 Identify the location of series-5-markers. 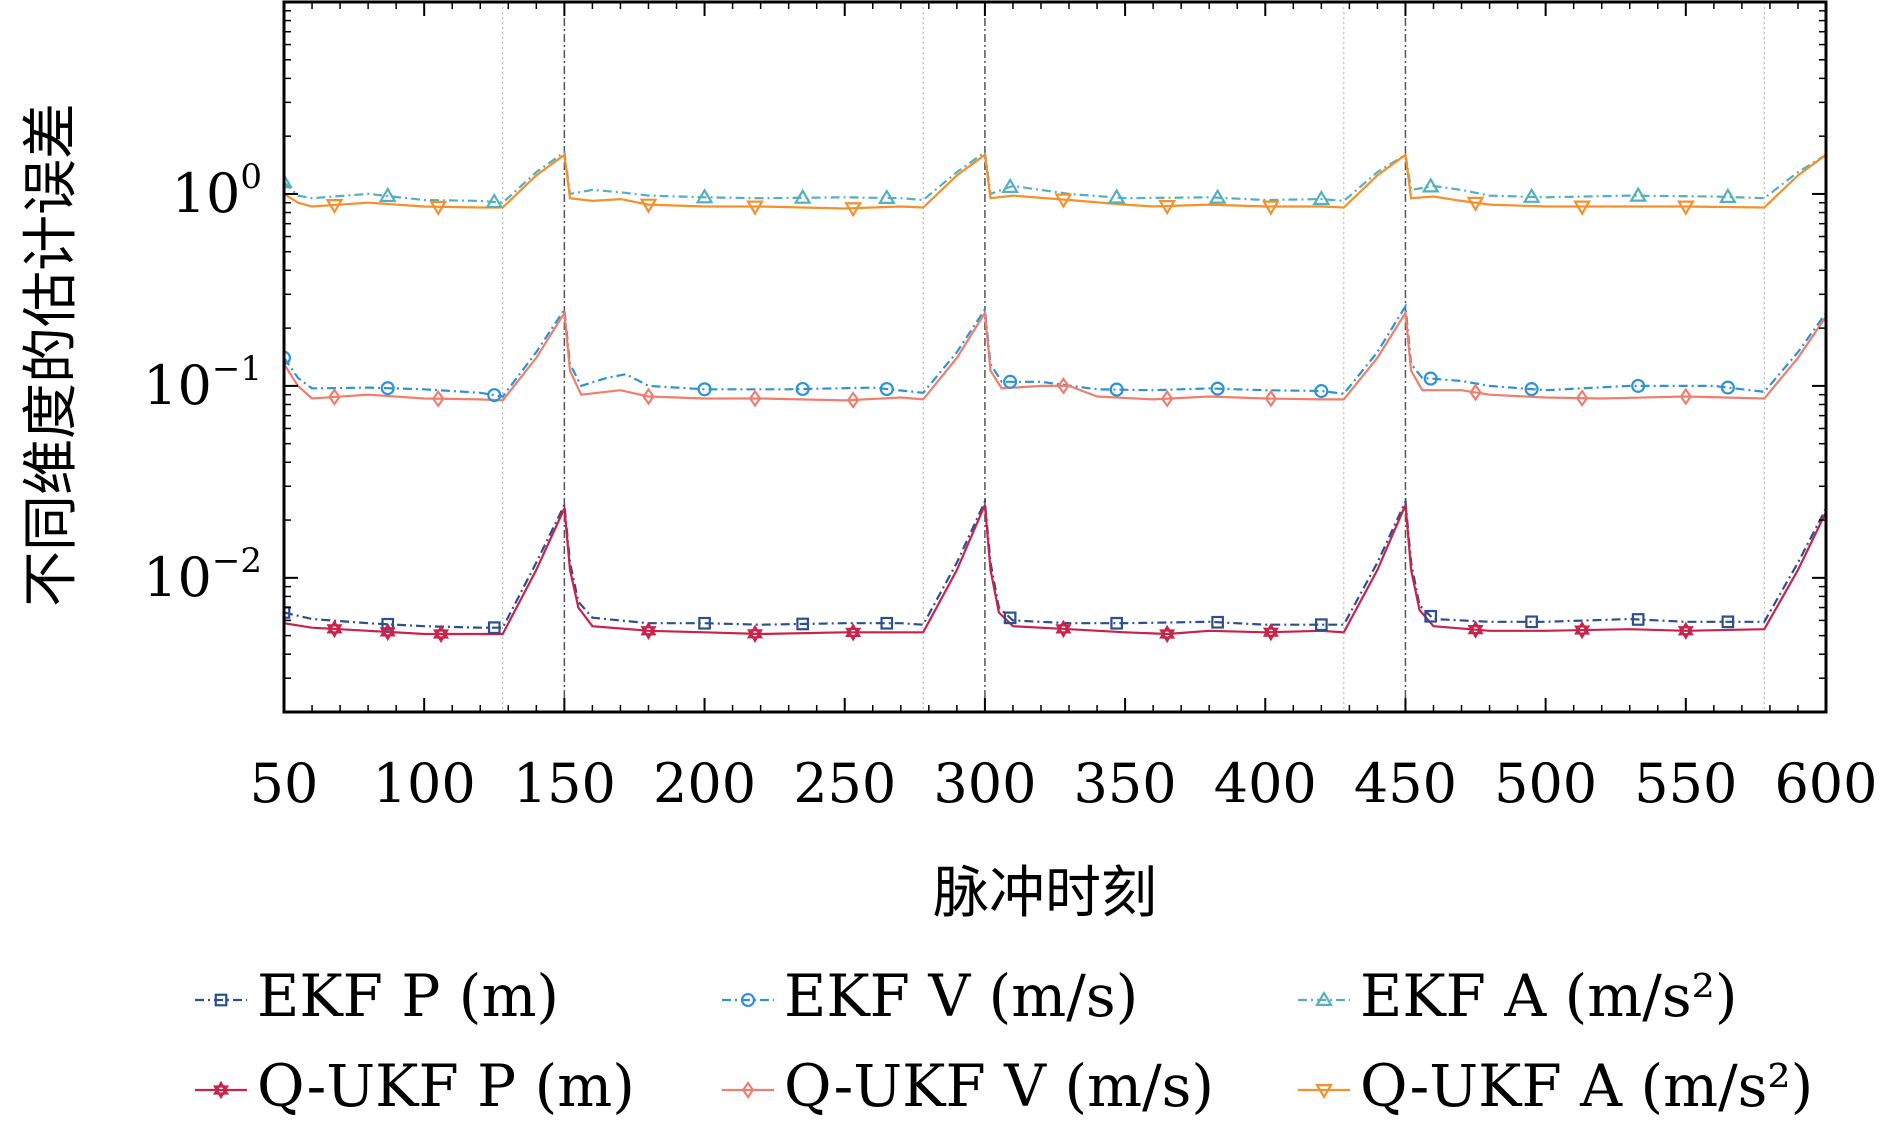
(1010, 205).